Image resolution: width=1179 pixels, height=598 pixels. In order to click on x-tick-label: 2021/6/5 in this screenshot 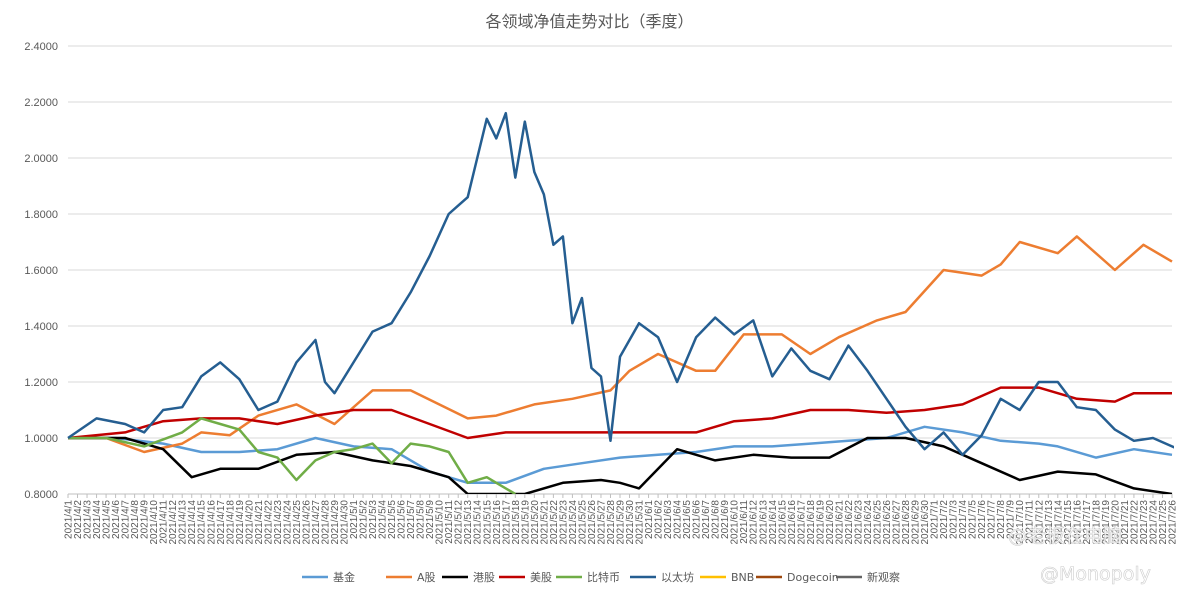, I will do `click(687, 519)`.